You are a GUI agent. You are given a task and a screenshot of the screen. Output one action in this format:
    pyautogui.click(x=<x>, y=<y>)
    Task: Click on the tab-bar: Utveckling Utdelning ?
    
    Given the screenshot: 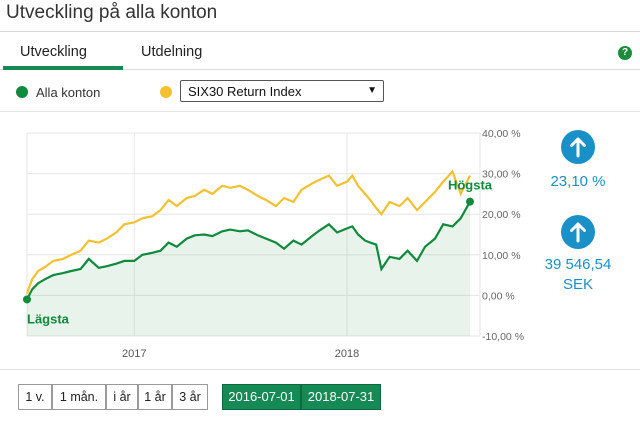 What is the action you would take?
    pyautogui.click(x=320, y=54)
    